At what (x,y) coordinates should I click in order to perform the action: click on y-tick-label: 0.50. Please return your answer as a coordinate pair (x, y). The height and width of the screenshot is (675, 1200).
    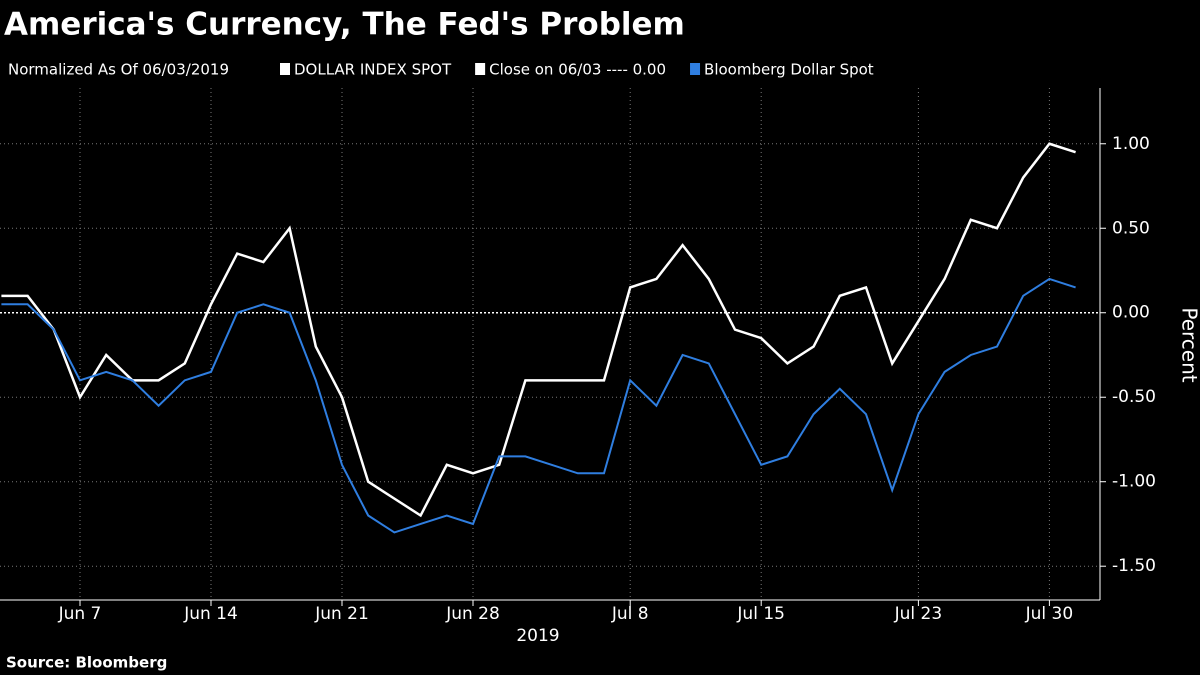
    Looking at the image, I should click on (1131, 228).